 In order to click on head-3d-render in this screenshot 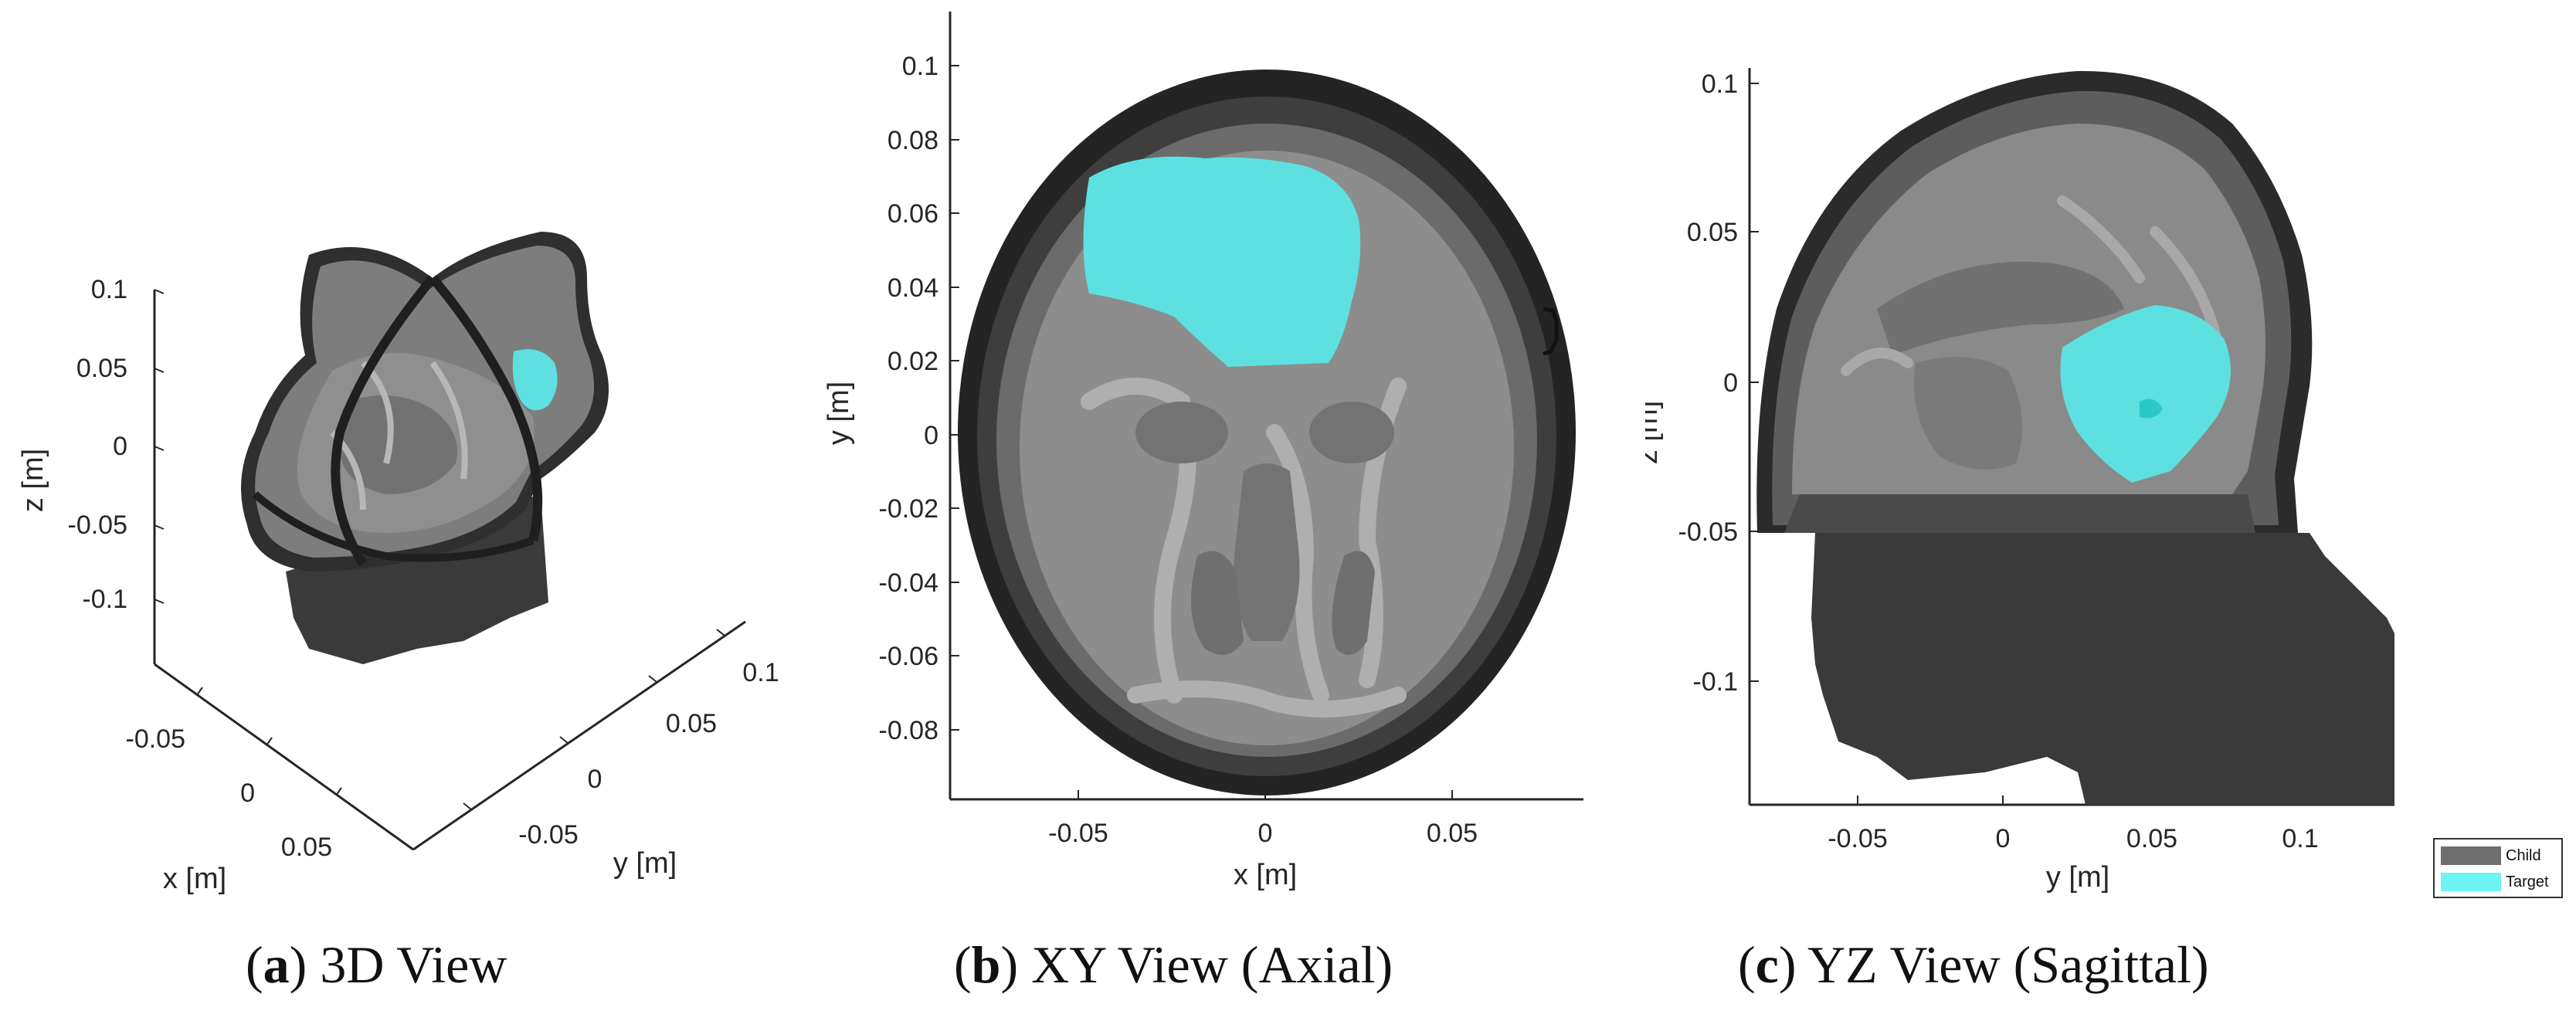, I will do `click(425, 448)`.